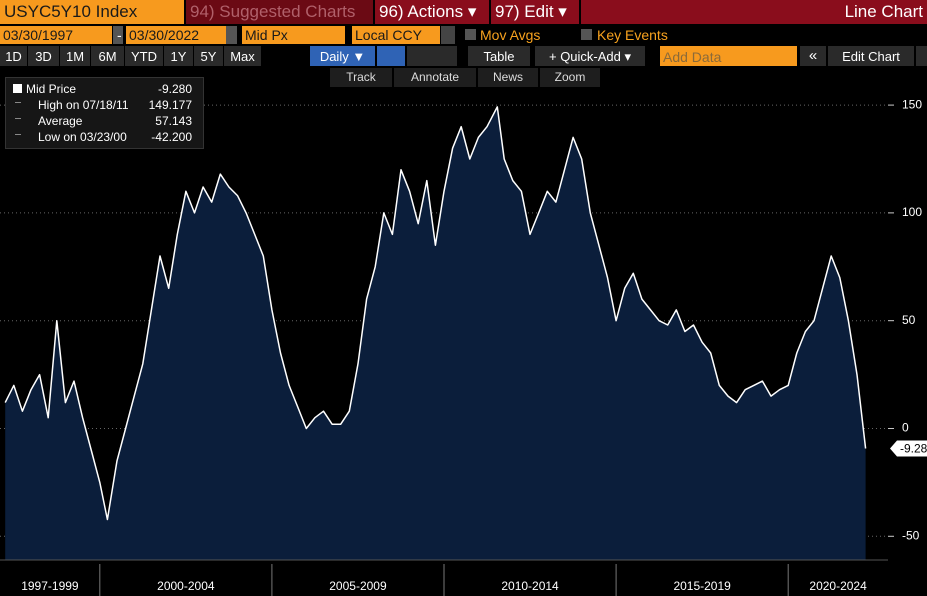 The height and width of the screenshot is (596, 927). Describe the element at coordinates (178, 56) in the screenshot. I see `period-button: 1Y` at that location.